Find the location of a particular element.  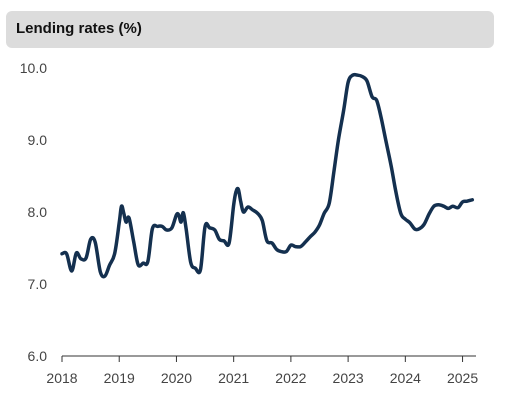

chart-title-bar: Lending rates (%) is located at coordinates (250, 29).